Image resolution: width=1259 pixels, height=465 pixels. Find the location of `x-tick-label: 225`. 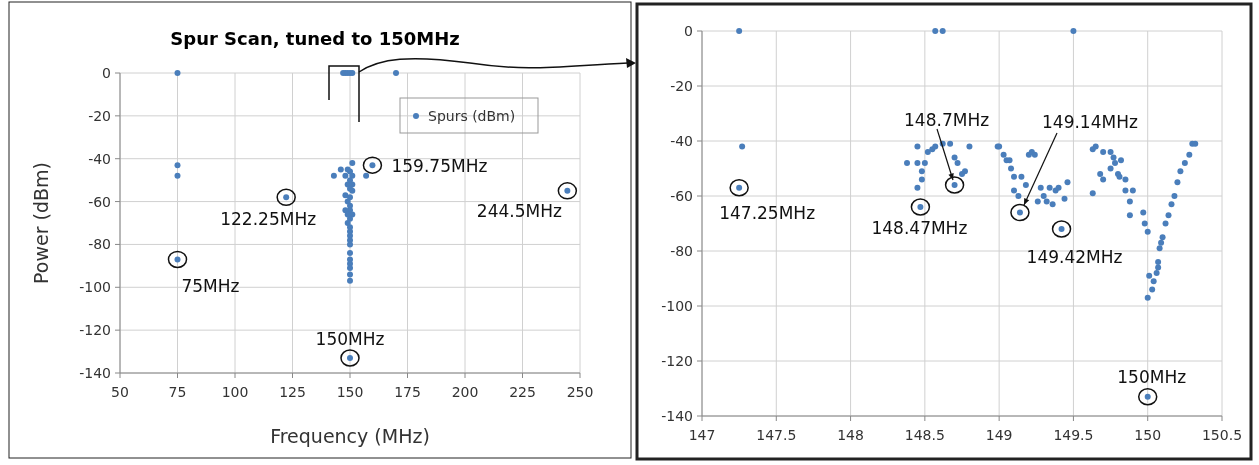

x-tick-label: 225 is located at coordinates (522, 392).